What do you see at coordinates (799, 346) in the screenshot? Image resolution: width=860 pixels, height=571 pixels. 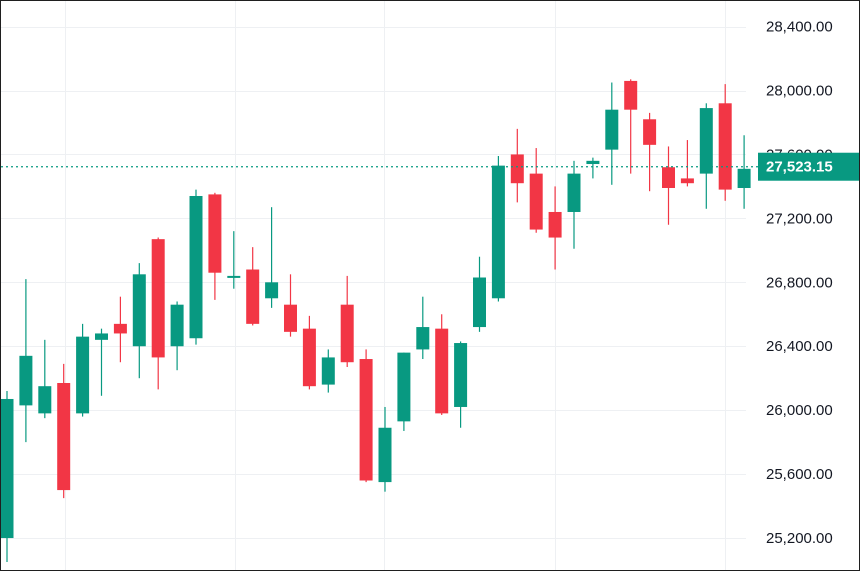 I see `price-tick-label: 26,400.00` at bounding box center [799, 346].